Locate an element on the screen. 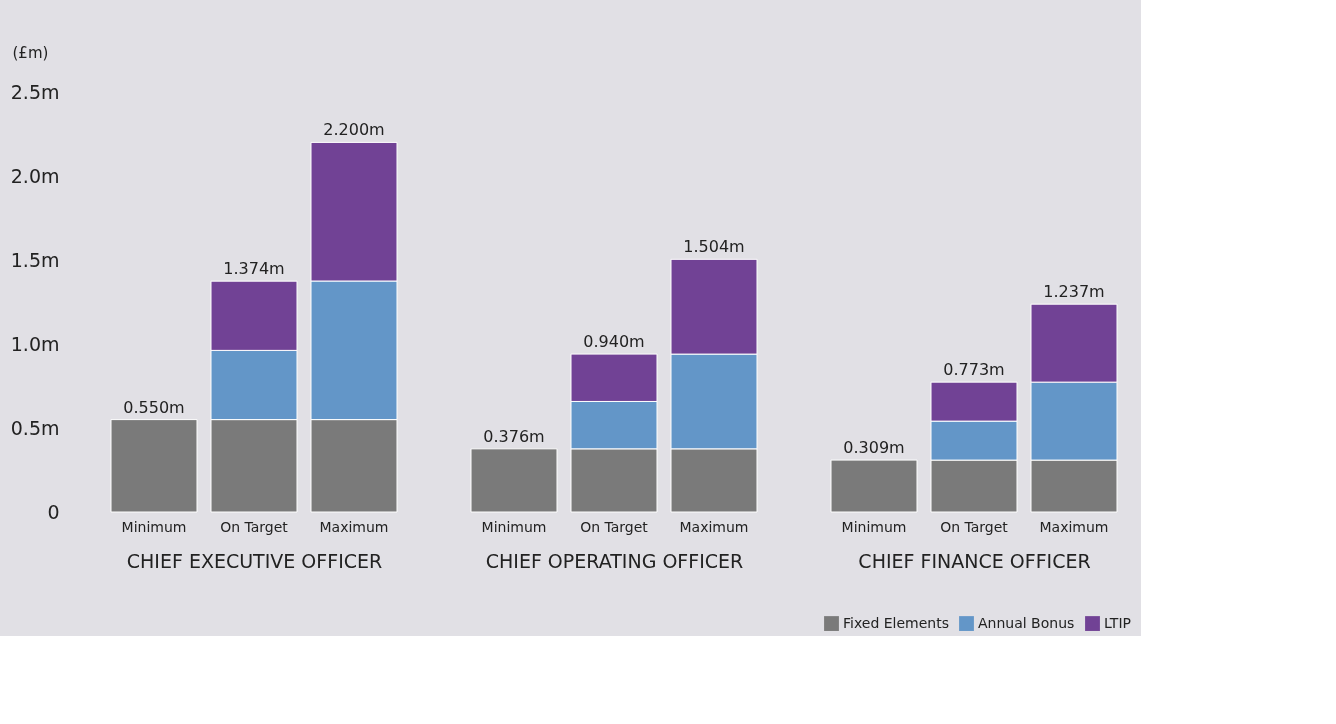 This screenshot has width=1336, height=724. total-label: 0.376m is located at coordinates (514, 436).